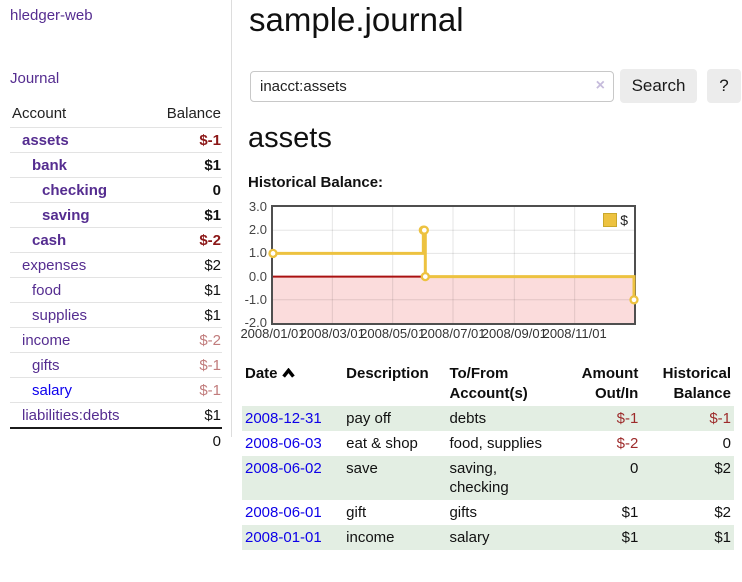 Image resolution: width=742 pixels, height=582 pixels. Describe the element at coordinates (696, 383) in the screenshot. I see `register-header-balance: Historical Balance` at that location.